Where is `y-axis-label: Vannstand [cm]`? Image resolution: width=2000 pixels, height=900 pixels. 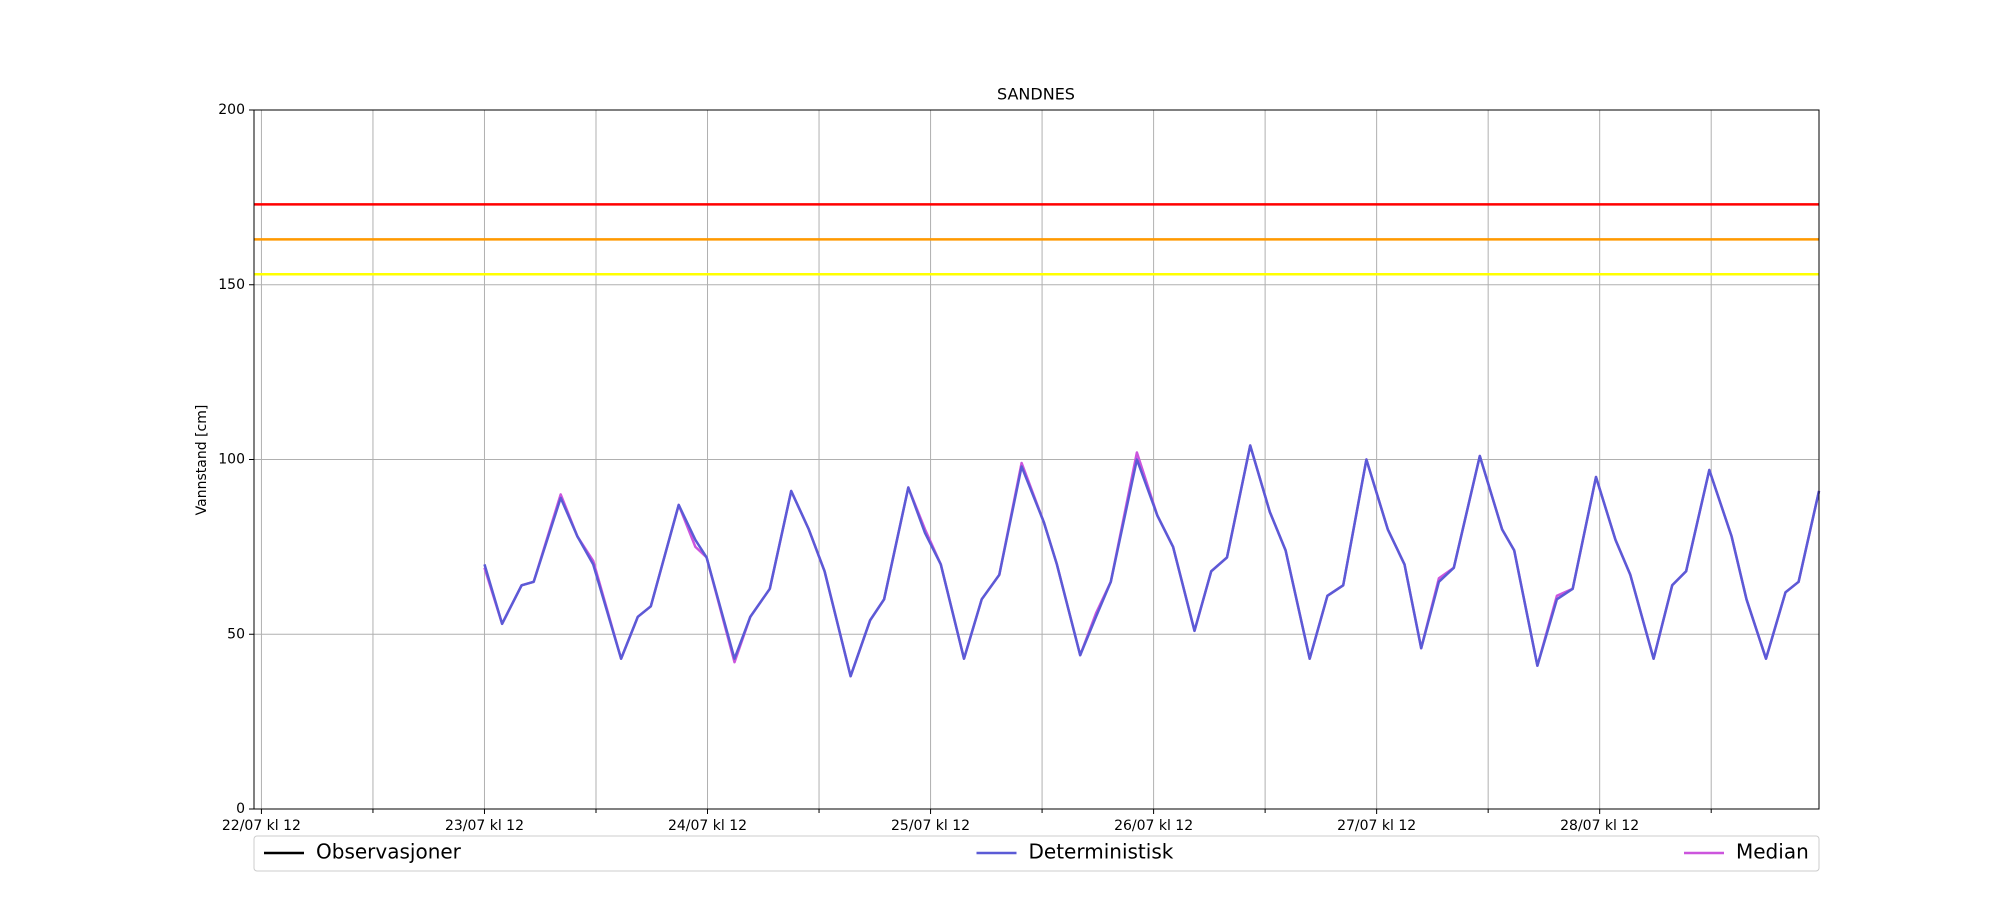 y-axis-label: Vannstand [cm] is located at coordinates (202, 460).